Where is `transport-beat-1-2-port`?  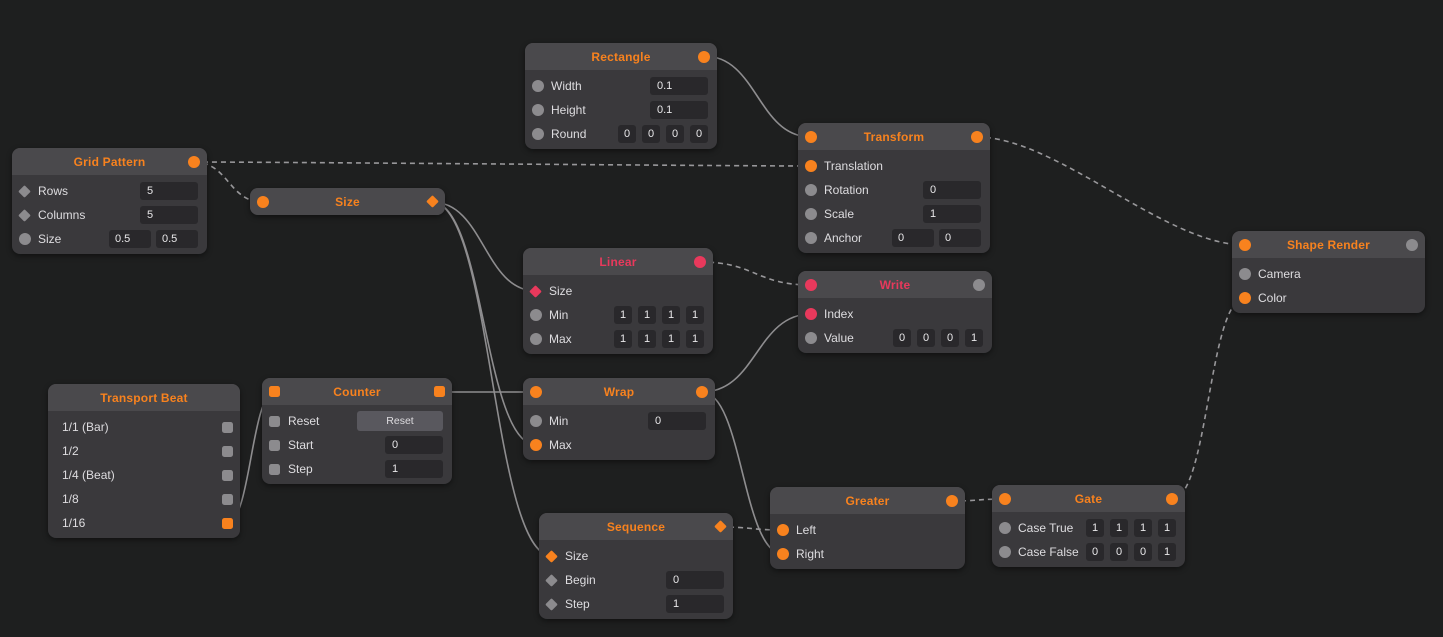 transport-beat-1-2-port is located at coordinates (227, 451).